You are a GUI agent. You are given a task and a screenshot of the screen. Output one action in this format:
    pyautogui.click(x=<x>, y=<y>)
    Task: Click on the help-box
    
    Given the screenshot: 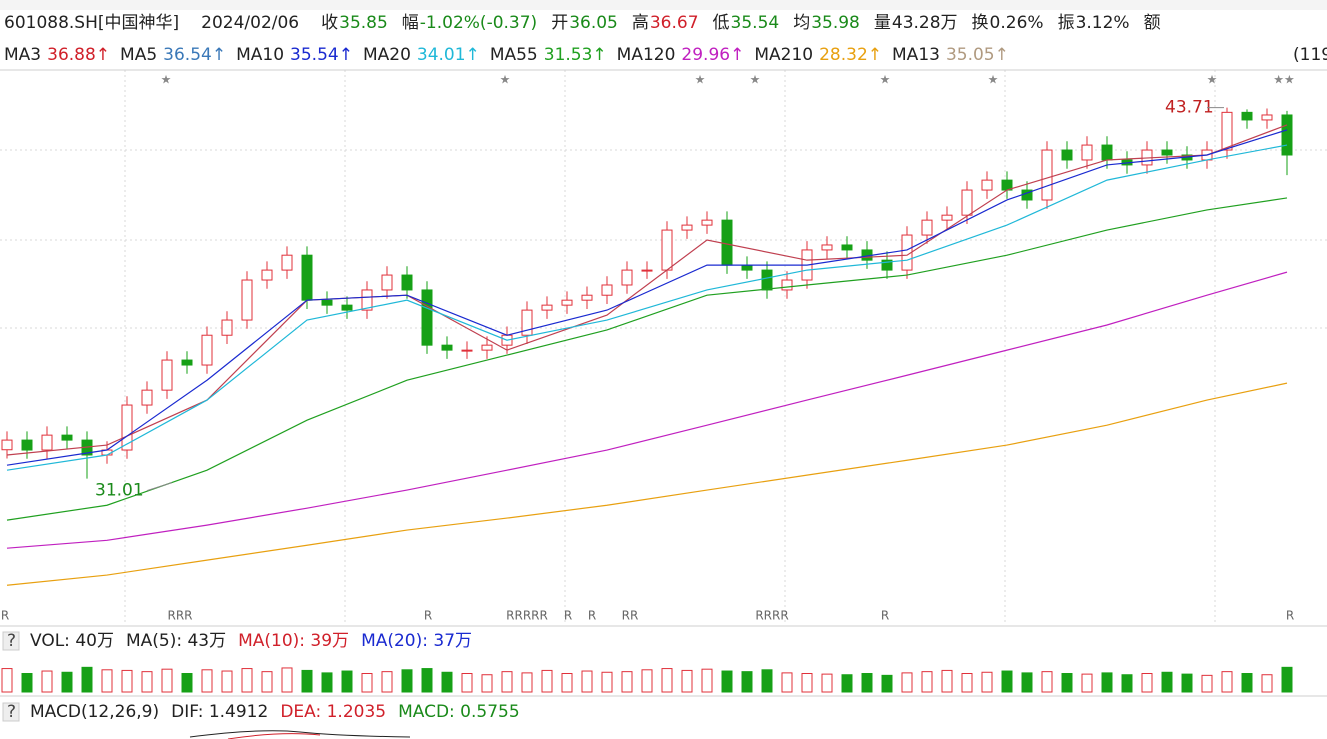 What is the action you would take?
    pyautogui.click(x=11, y=641)
    